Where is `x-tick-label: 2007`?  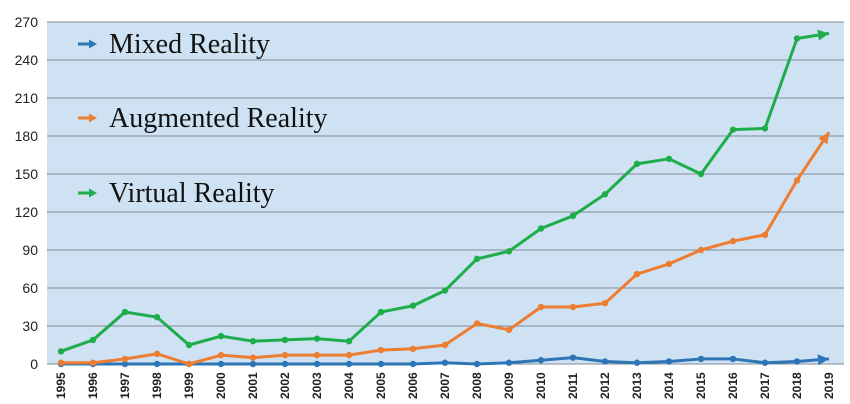
x-tick-label: 2007 is located at coordinates (445, 385).